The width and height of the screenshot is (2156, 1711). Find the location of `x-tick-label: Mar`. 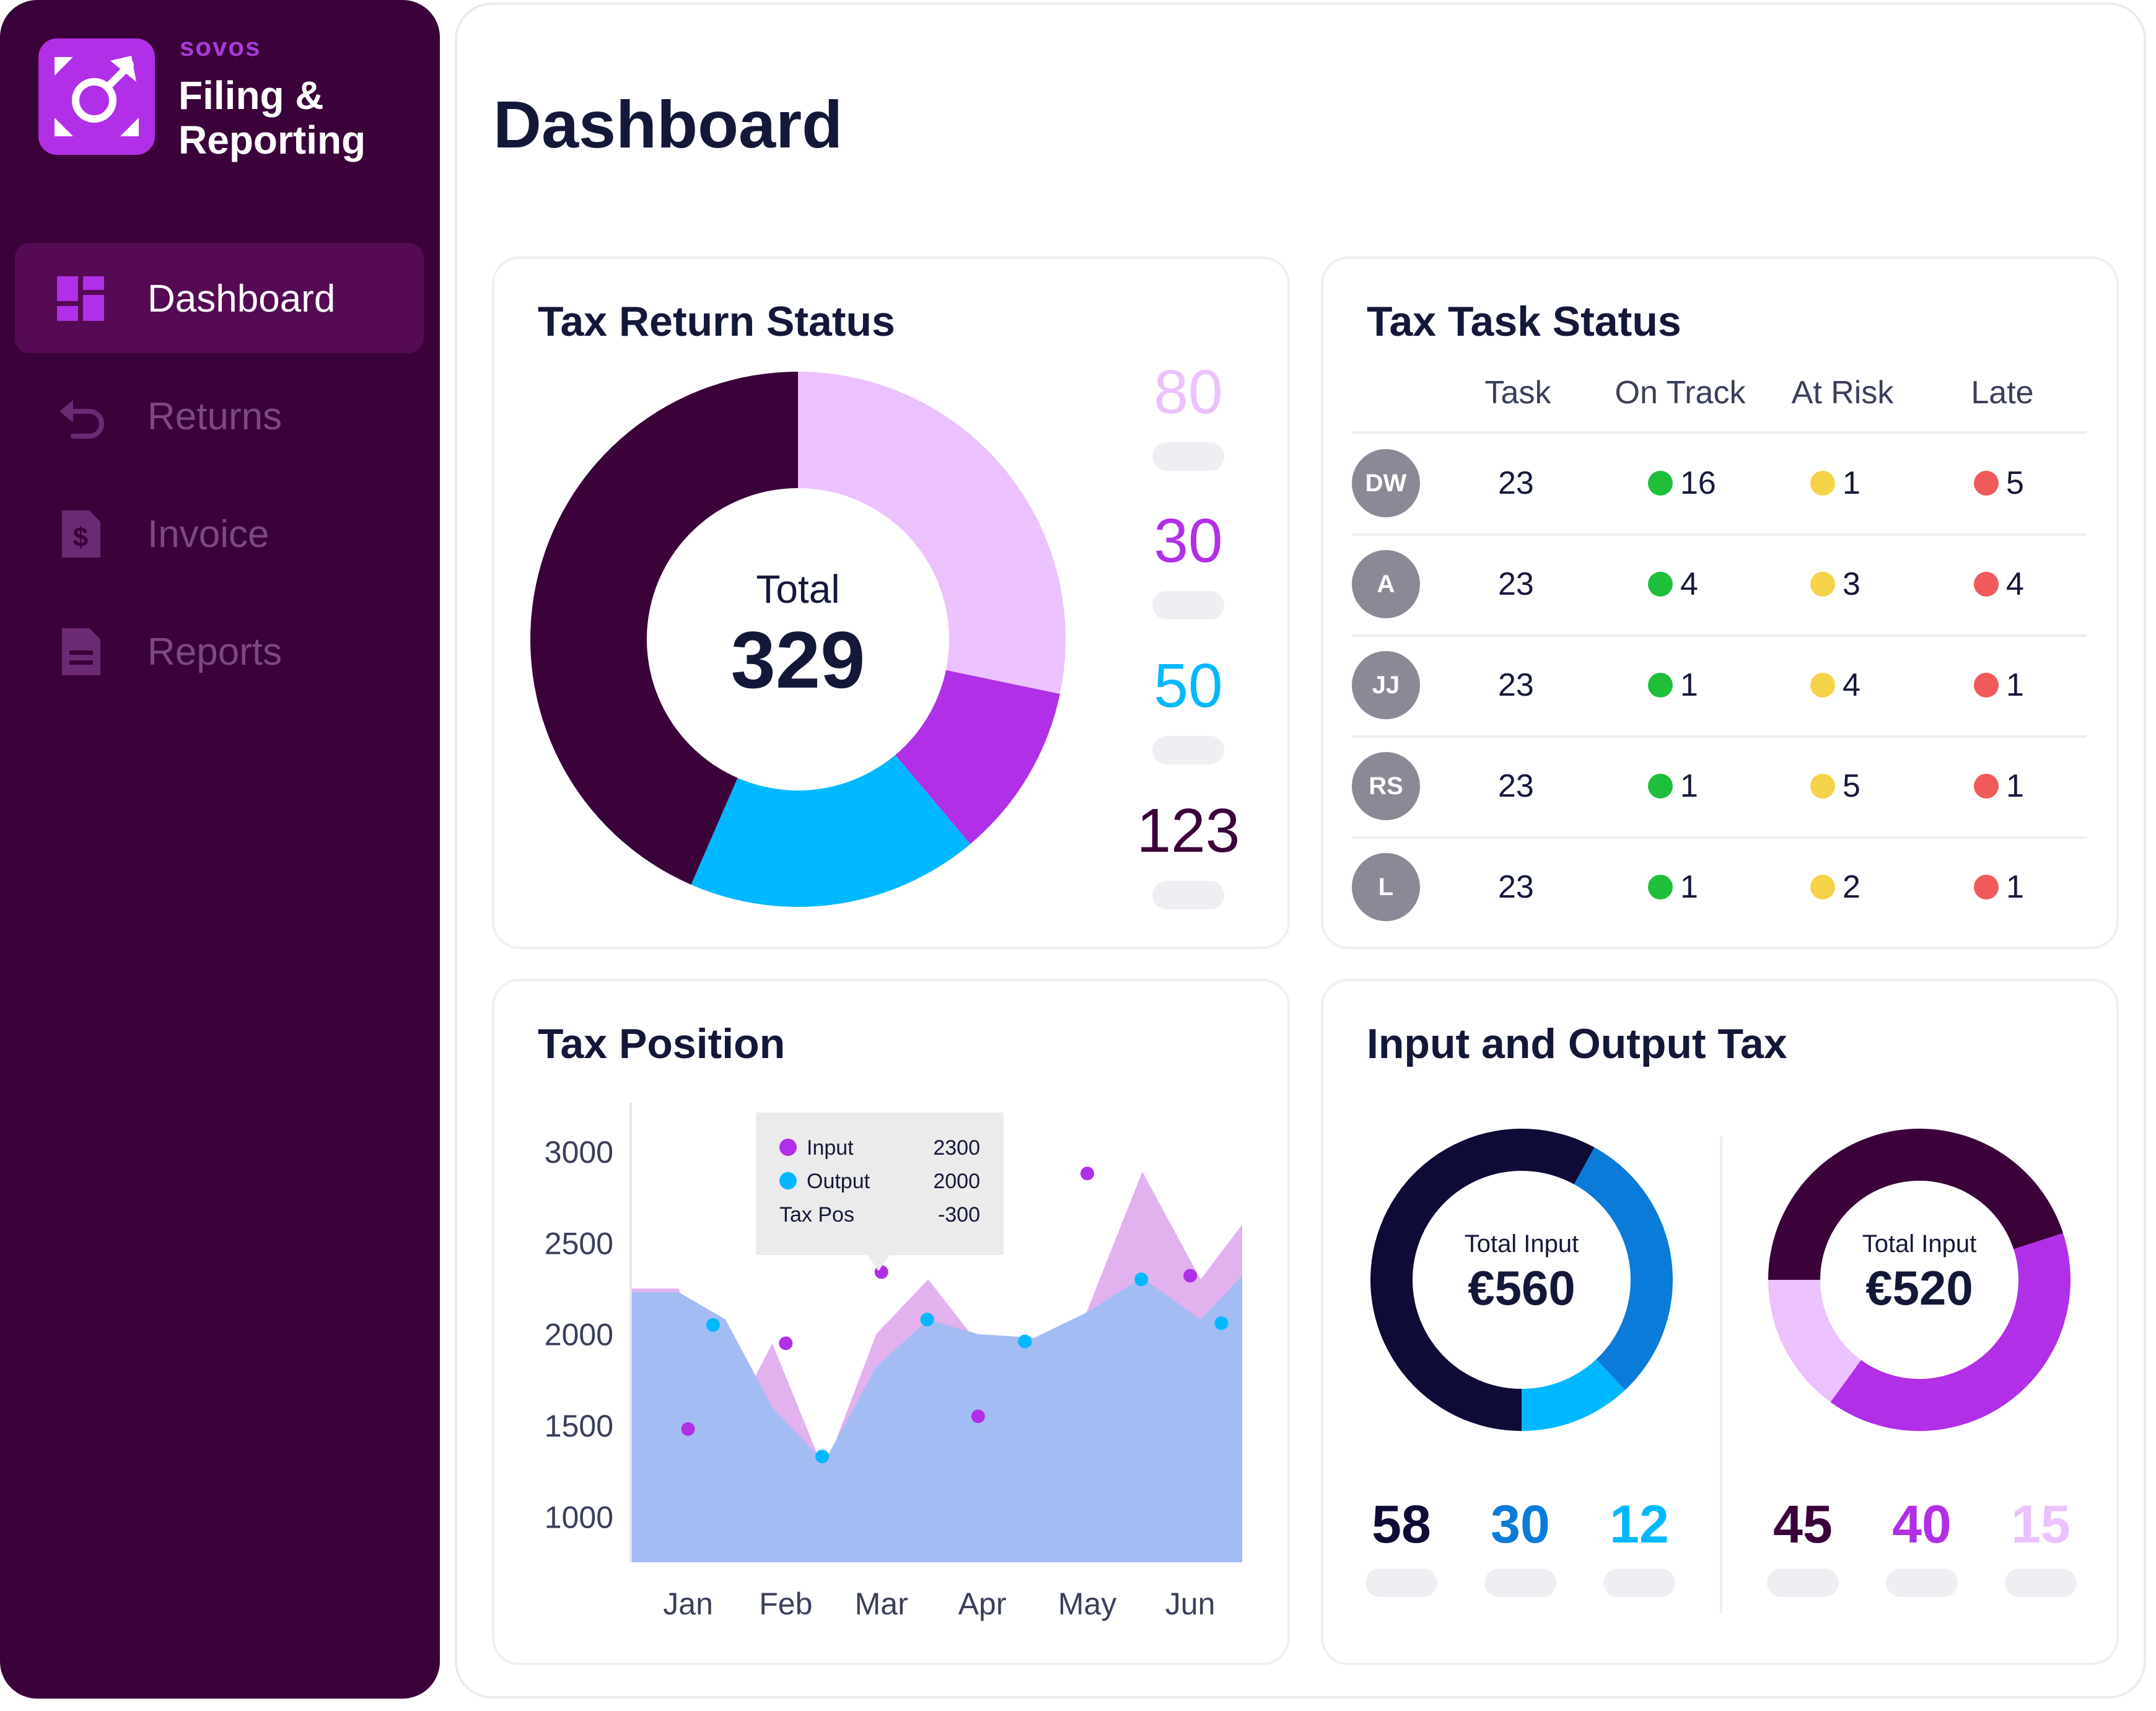

x-tick-label: Mar is located at coordinates (882, 1604).